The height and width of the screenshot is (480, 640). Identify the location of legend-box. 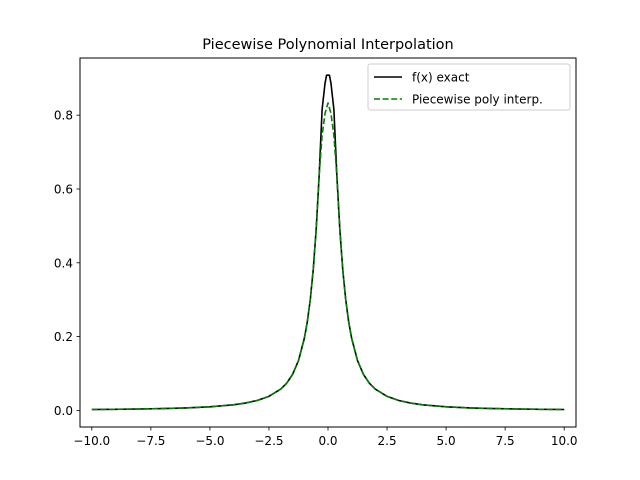
(469, 87).